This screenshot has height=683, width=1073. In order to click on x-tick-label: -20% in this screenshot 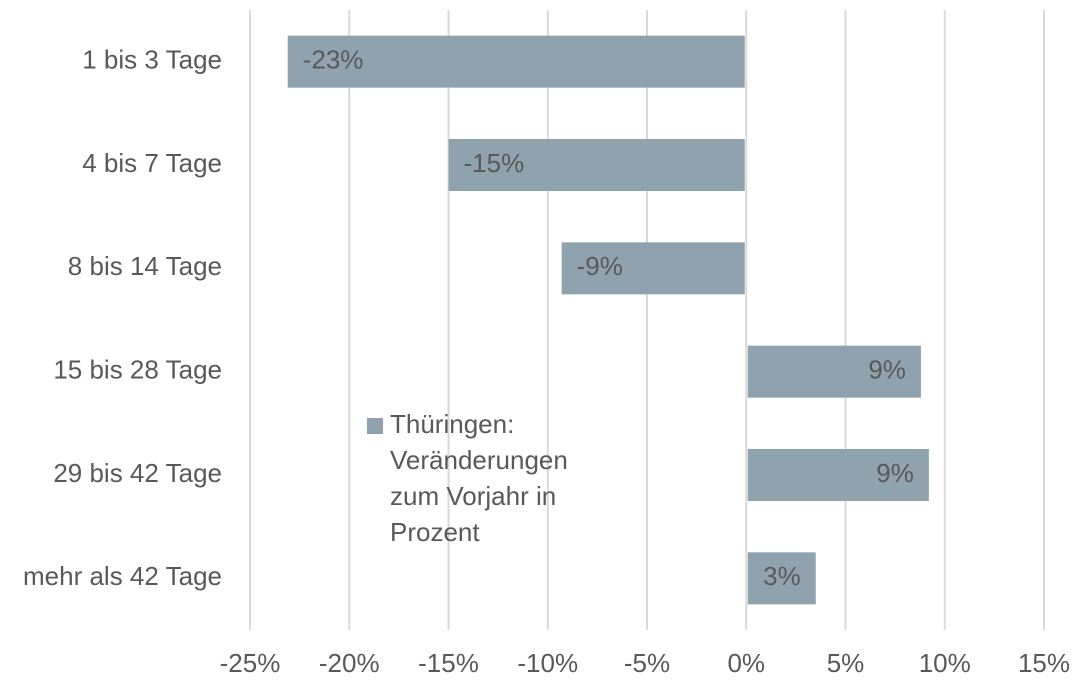, I will do `click(349, 663)`.